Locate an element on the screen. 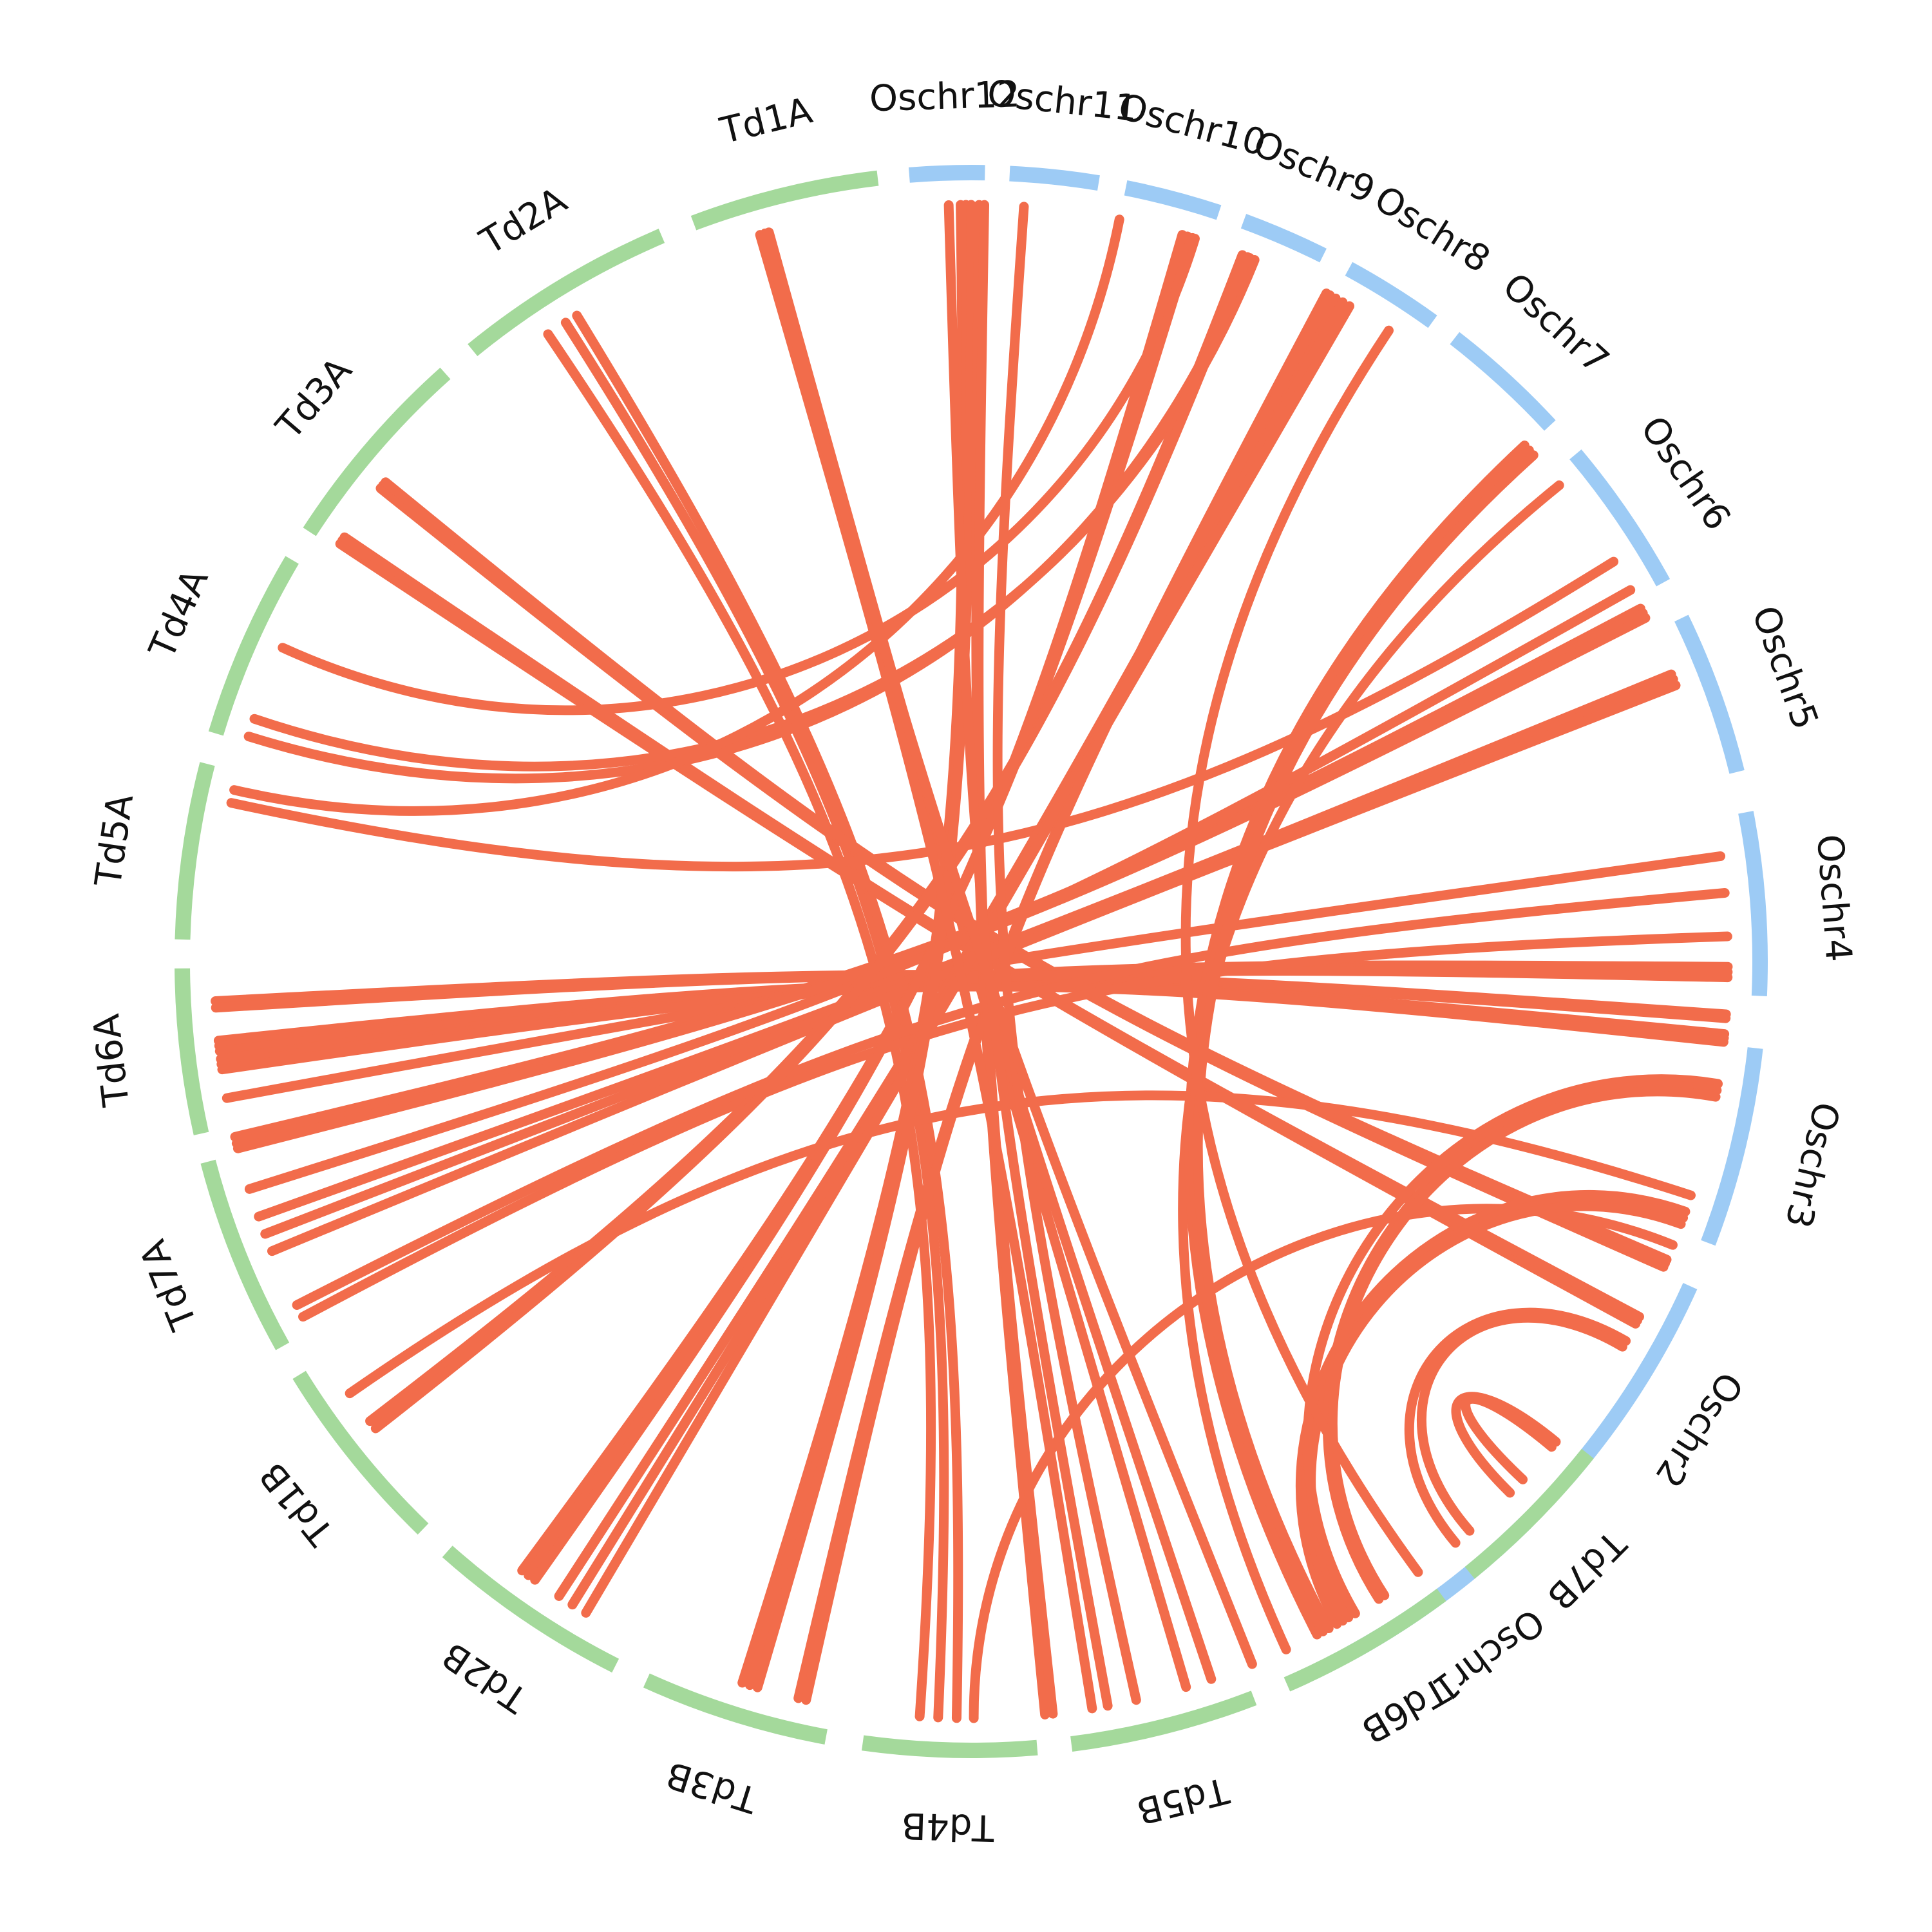  segment-oschr9 is located at coordinates (1284, 239).